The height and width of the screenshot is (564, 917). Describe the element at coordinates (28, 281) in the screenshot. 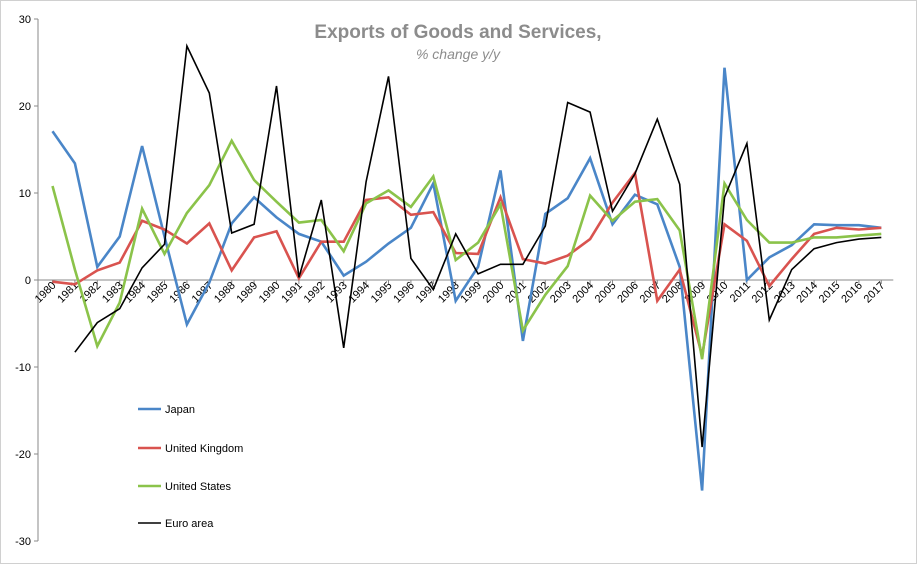

I see `y-tick-label: 0` at that location.